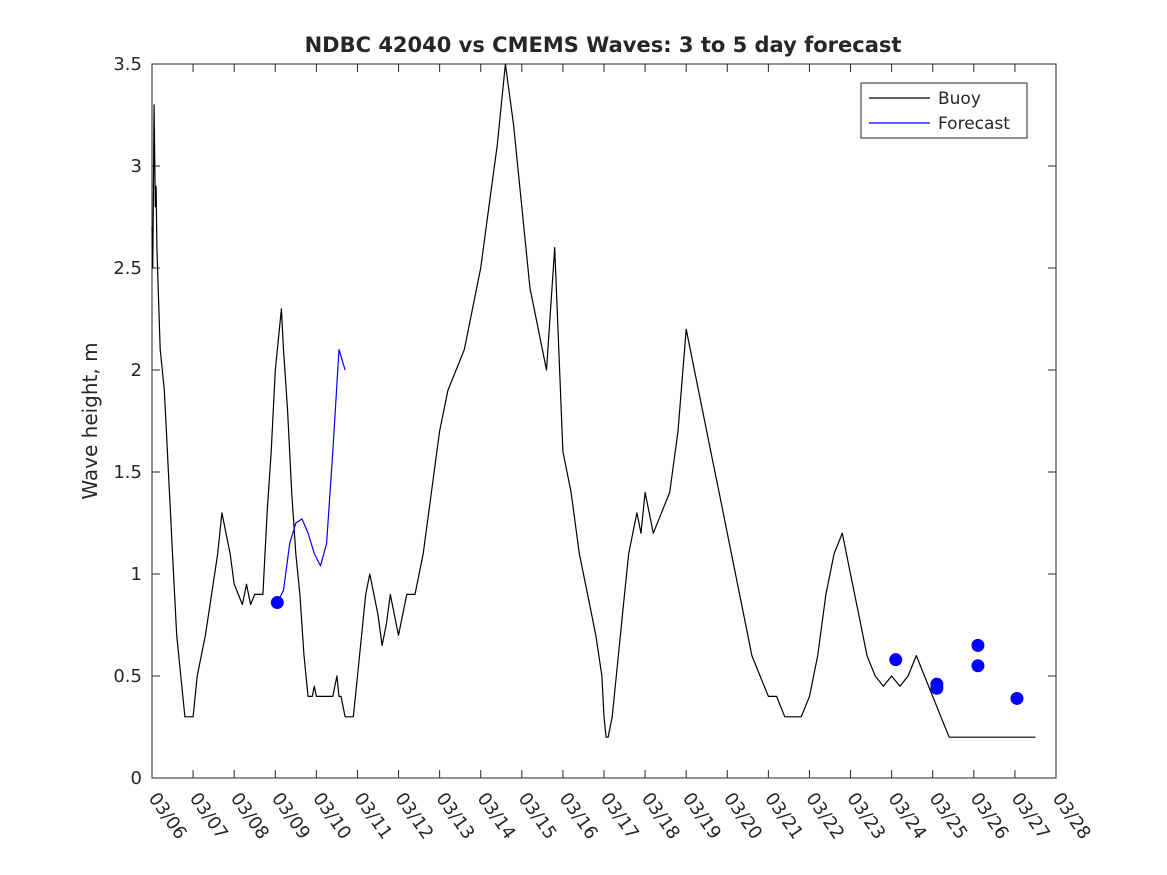 The height and width of the screenshot is (875, 1167). Describe the element at coordinates (127, 64) in the screenshot. I see `y-tick-label: 3.5` at that location.